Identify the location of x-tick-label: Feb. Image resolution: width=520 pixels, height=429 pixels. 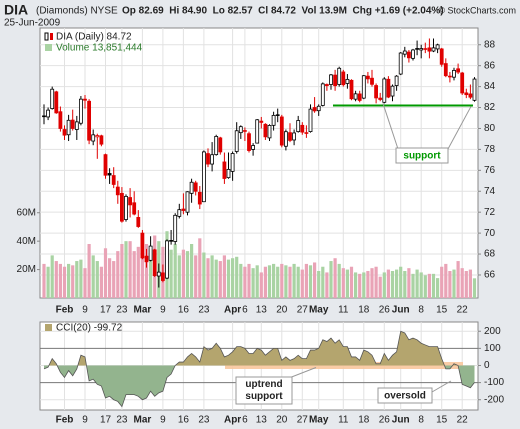
(65, 310).